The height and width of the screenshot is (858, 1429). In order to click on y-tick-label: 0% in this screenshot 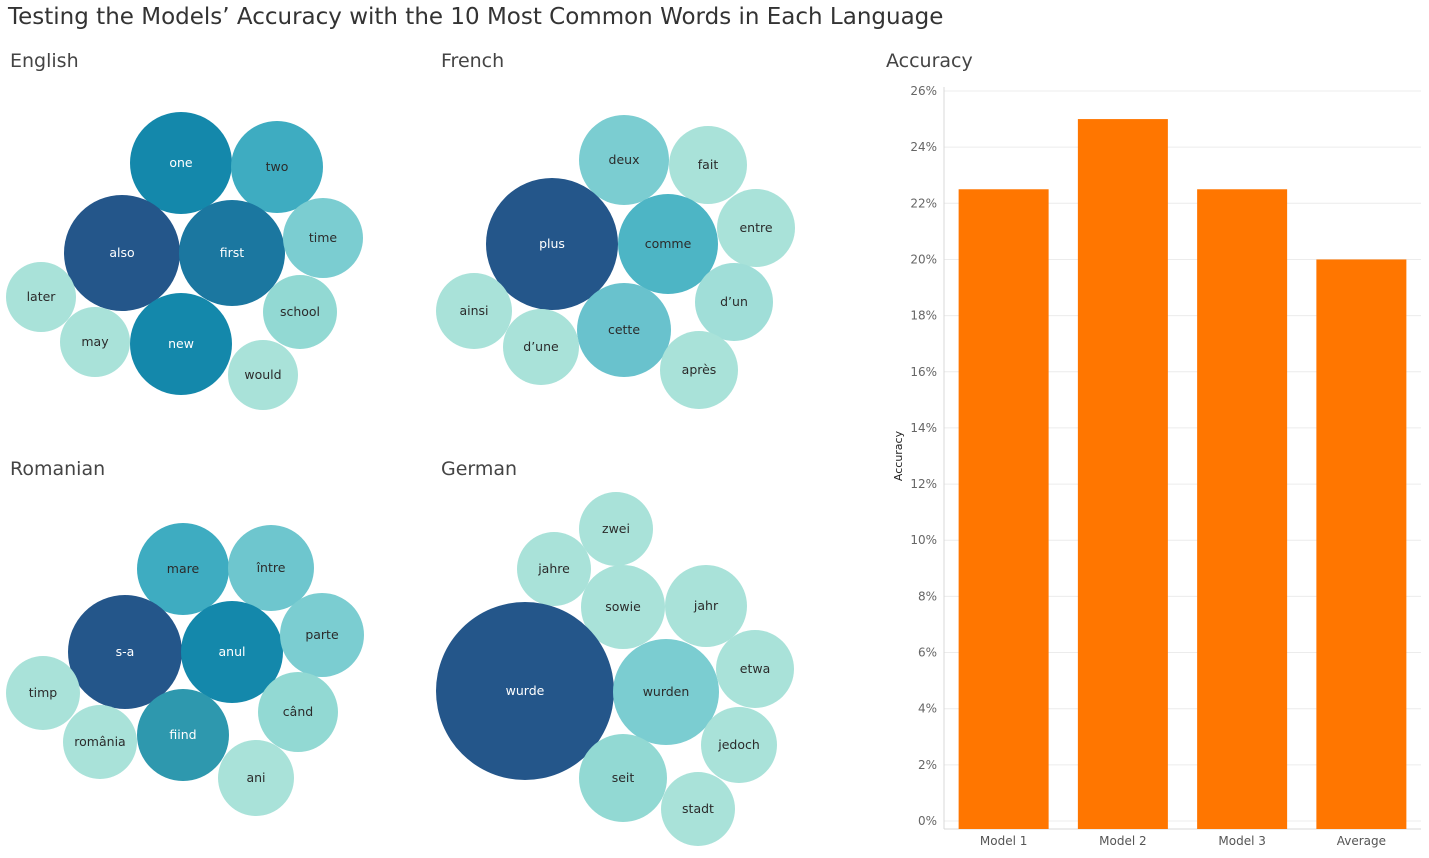, I will do `click(927, 821)`.